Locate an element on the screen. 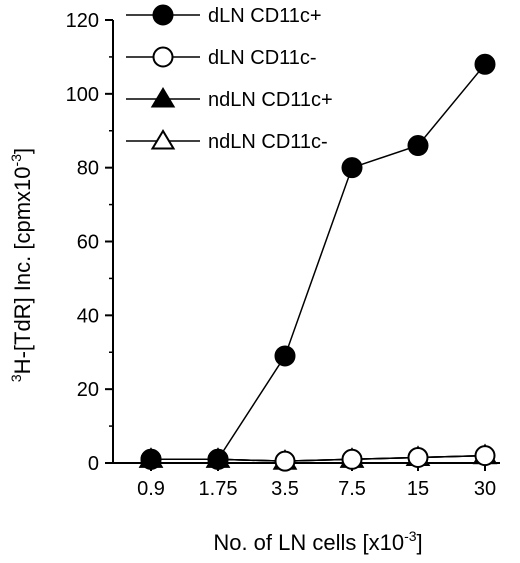 The image size is (520, 563). y-axis-title-main: H-[TdR] Inc. [cpmx10 is located at coordinates (22, 270).